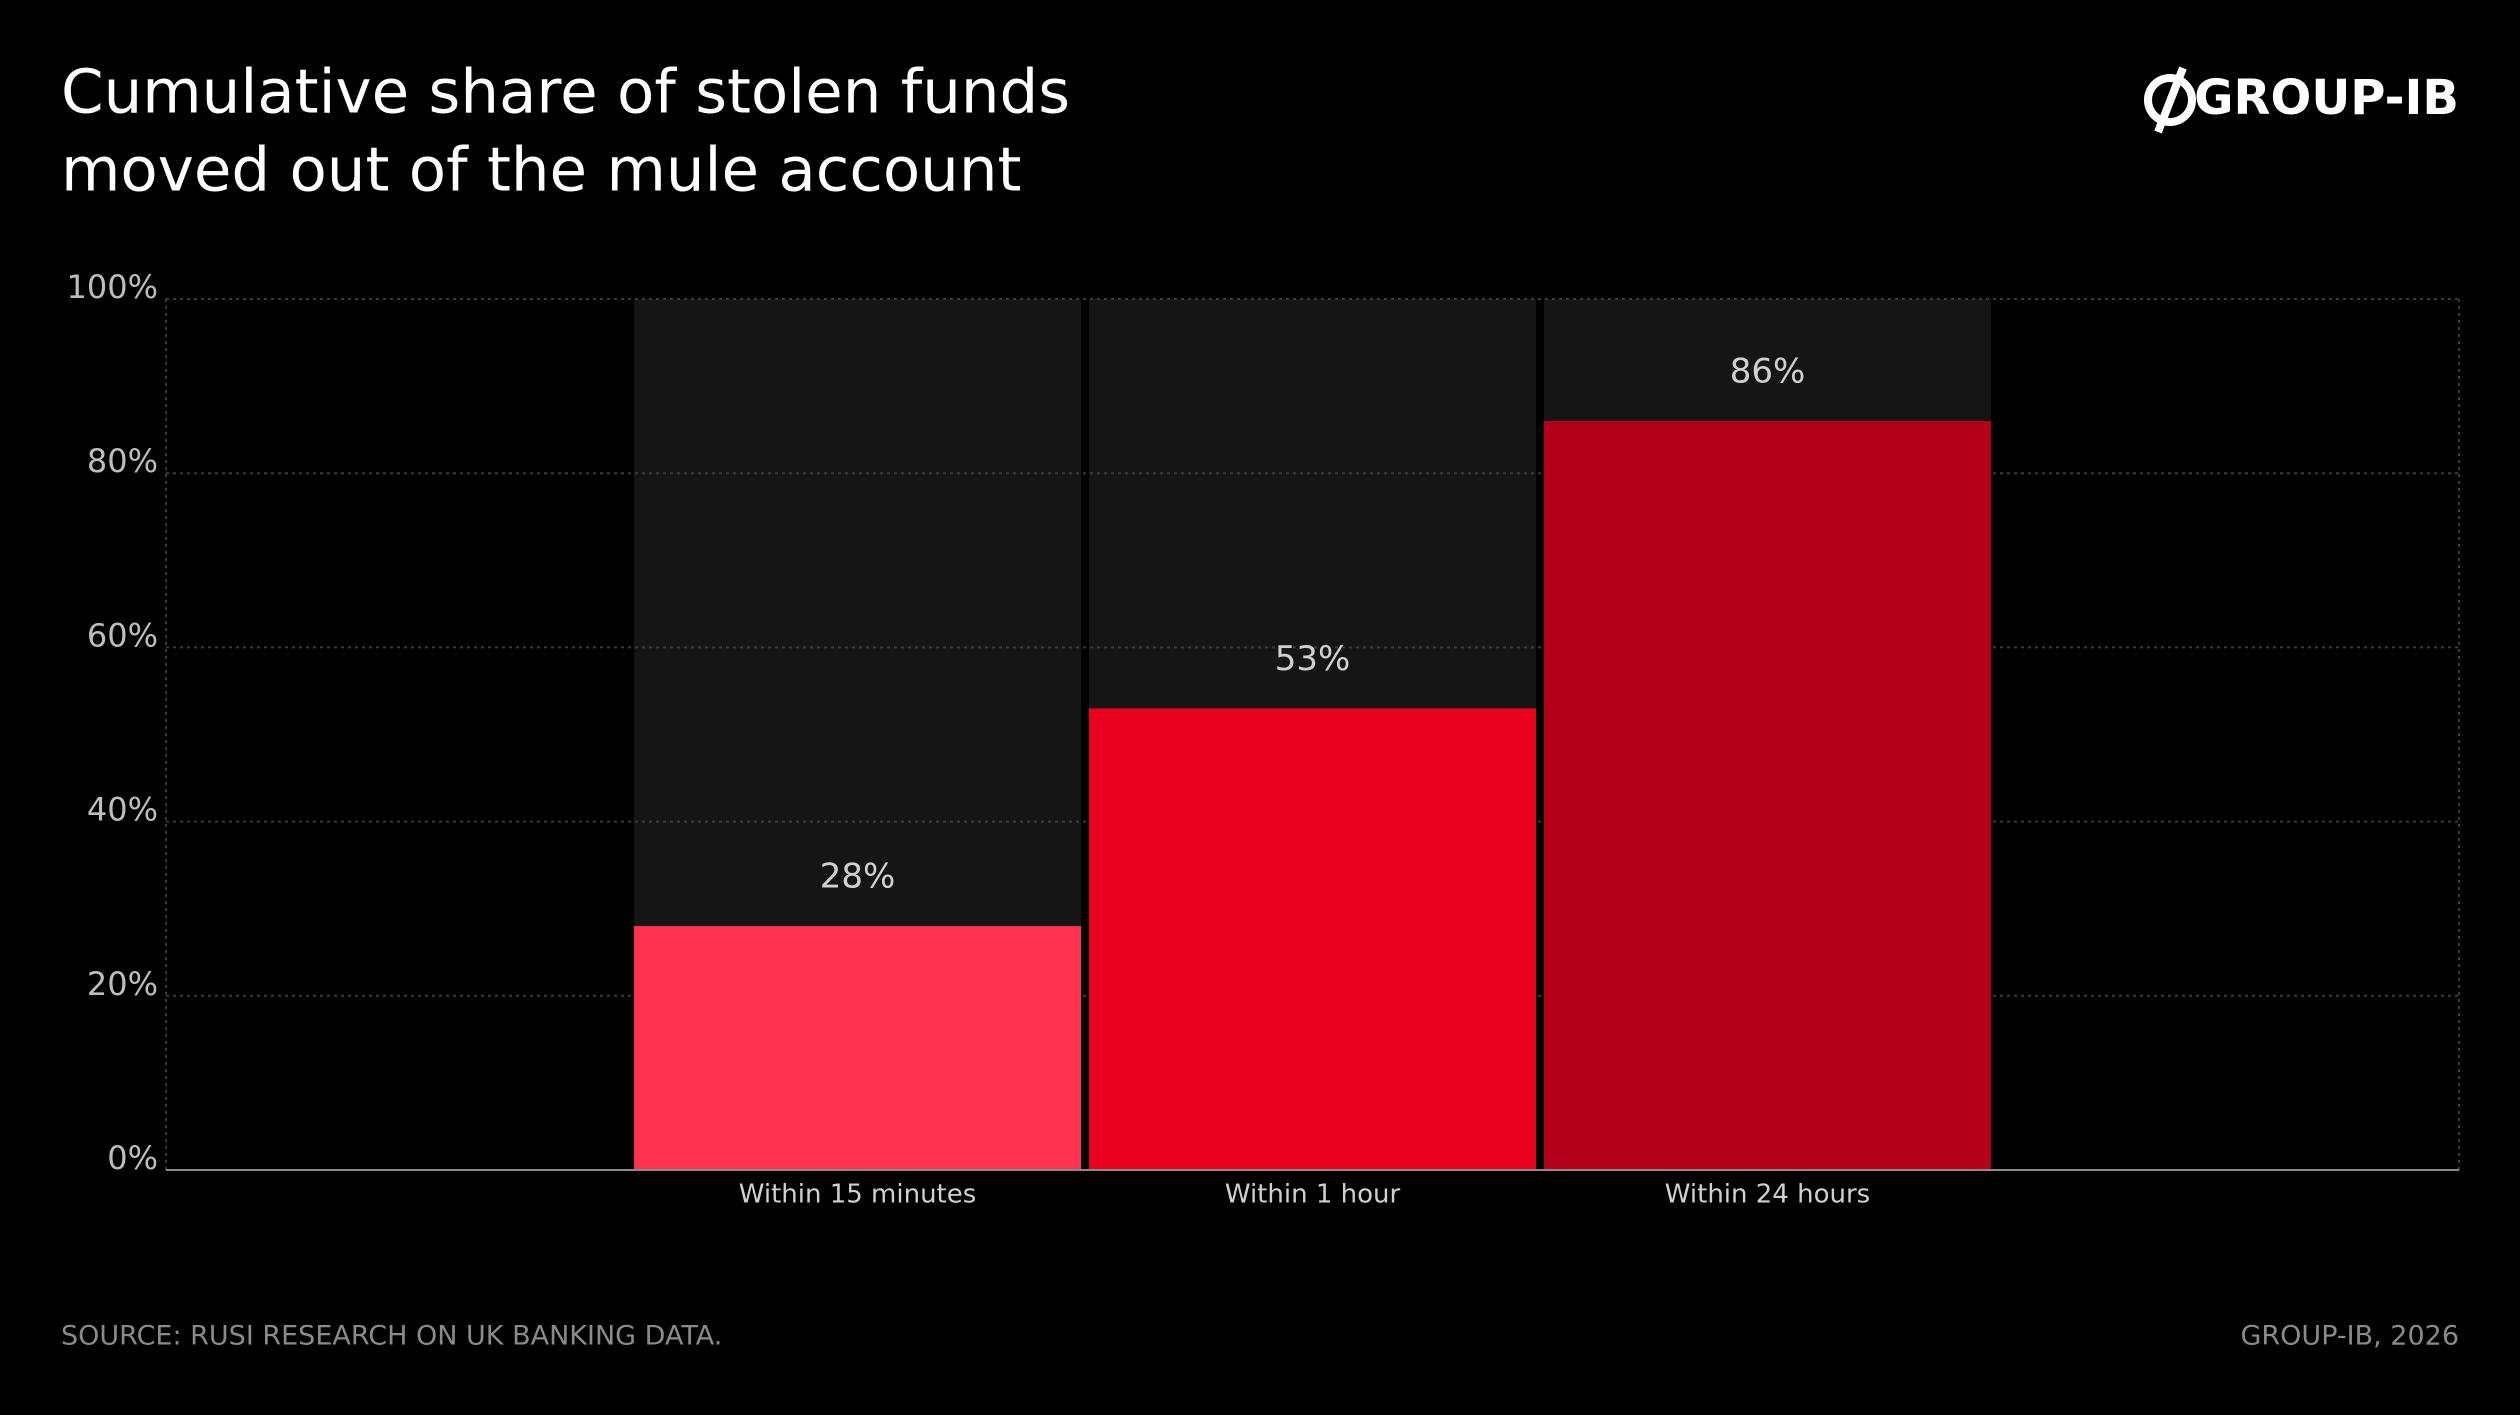  I want to click on x-tick-label: Within 24 hours, so click(1767, 1195).